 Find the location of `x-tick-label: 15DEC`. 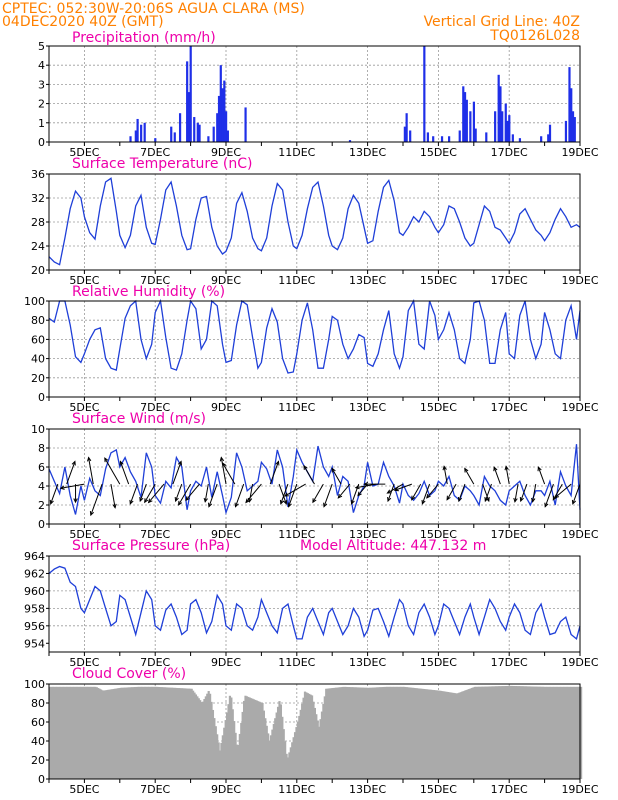

x-tick-label: 15DEC is located at coordinates (438, 662).